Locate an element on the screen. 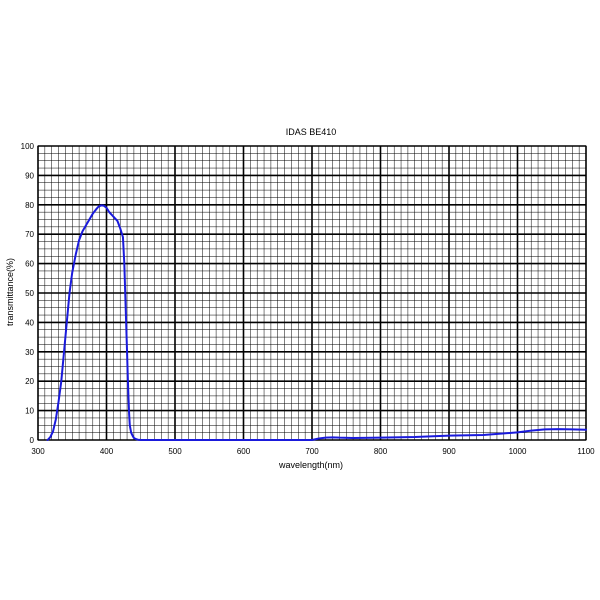 Image resolution: width=600 pixels, height=600 pixels. y-tick-label: 80 is located at coordinates (29, 205).